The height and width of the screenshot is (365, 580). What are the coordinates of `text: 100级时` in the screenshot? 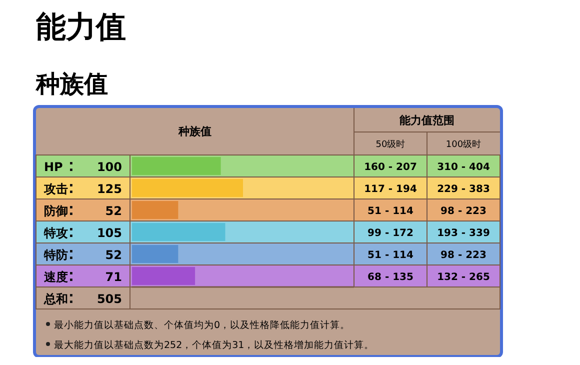 It's located at (464, 144).